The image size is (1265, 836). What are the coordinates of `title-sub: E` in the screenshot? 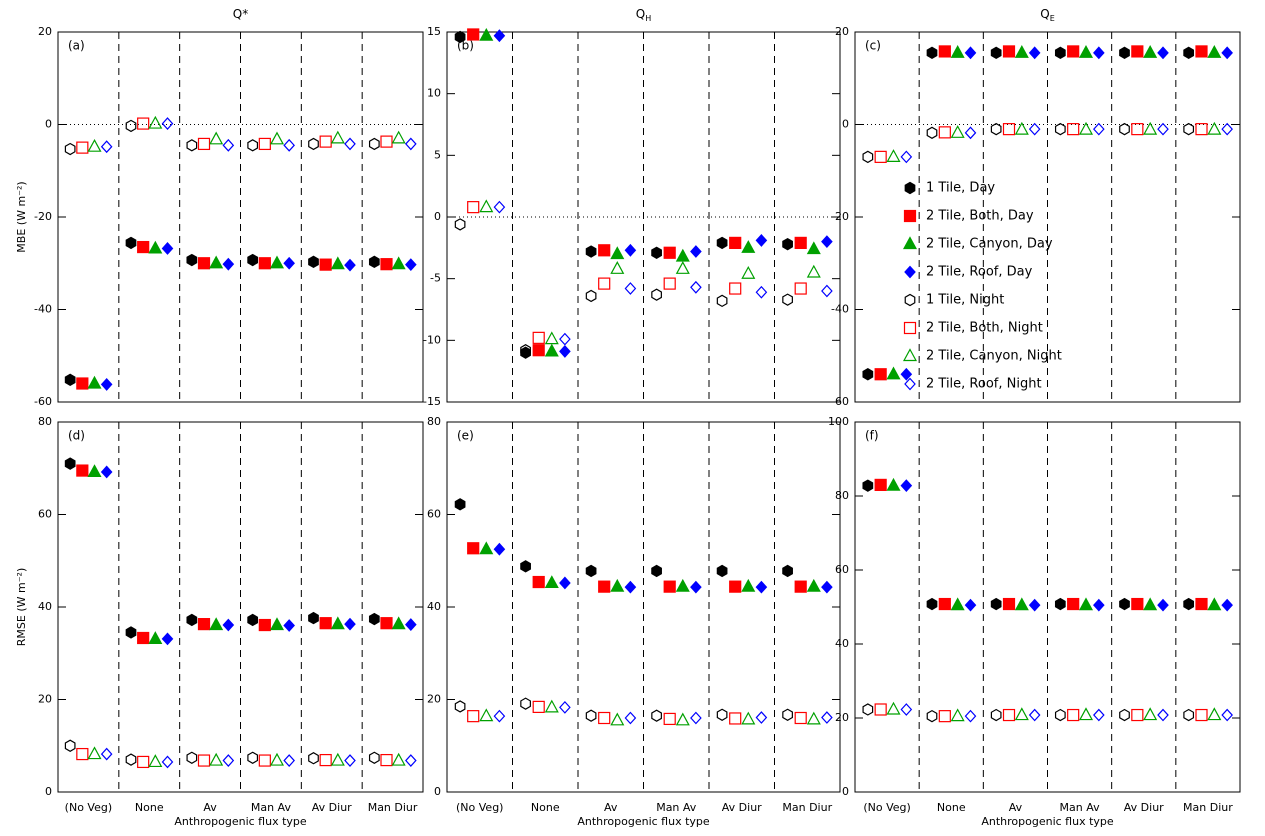 It's located at (1052, 18).